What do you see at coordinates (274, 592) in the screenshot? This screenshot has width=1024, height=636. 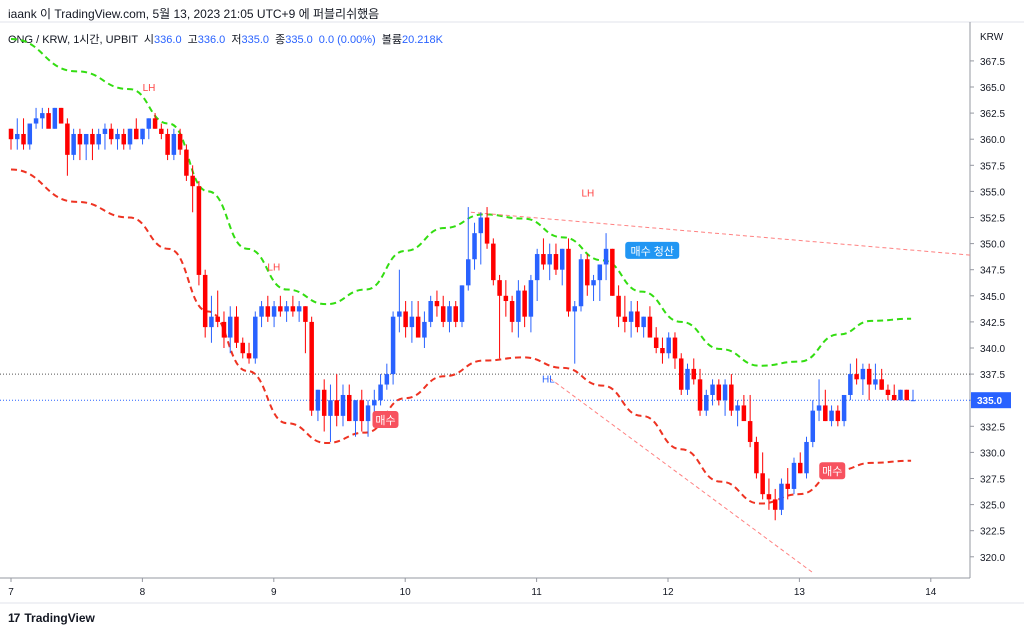 I see `x-tick-label: 9` at bounding box center [274, 592].